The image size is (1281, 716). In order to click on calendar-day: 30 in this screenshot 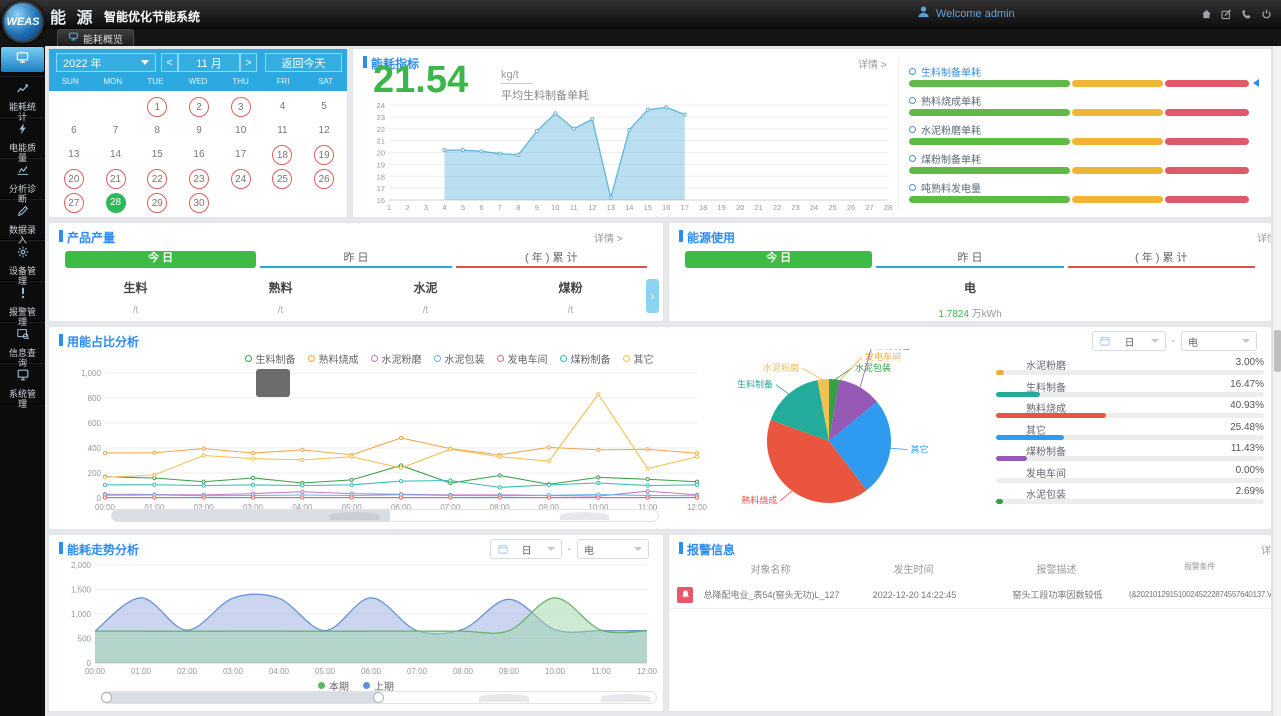, I will do `click(199, 203)`.